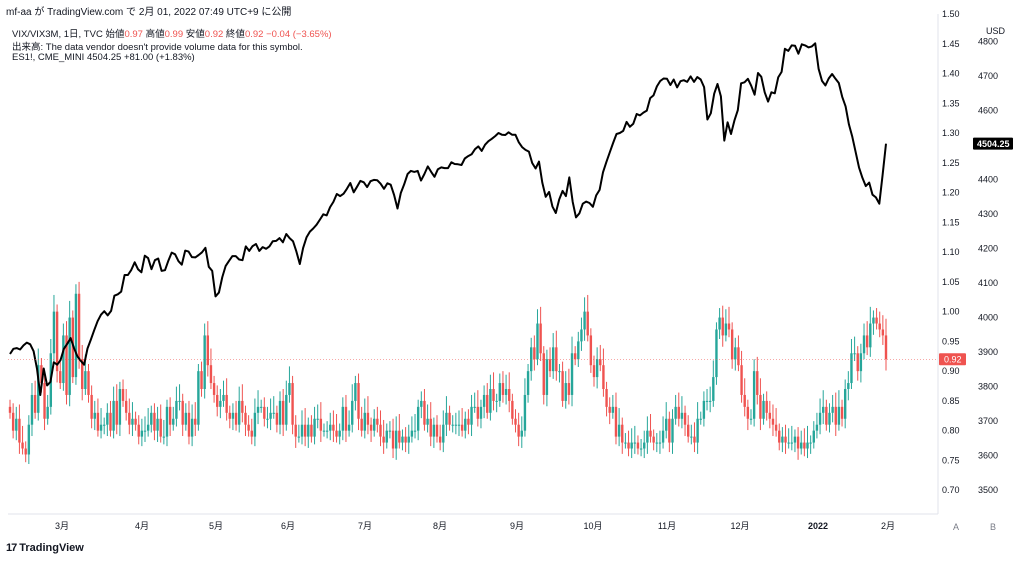  Describe the element at coordinates (951, 222) in the screenshot. I see `ratio-tick-label: 1.15` at that location.